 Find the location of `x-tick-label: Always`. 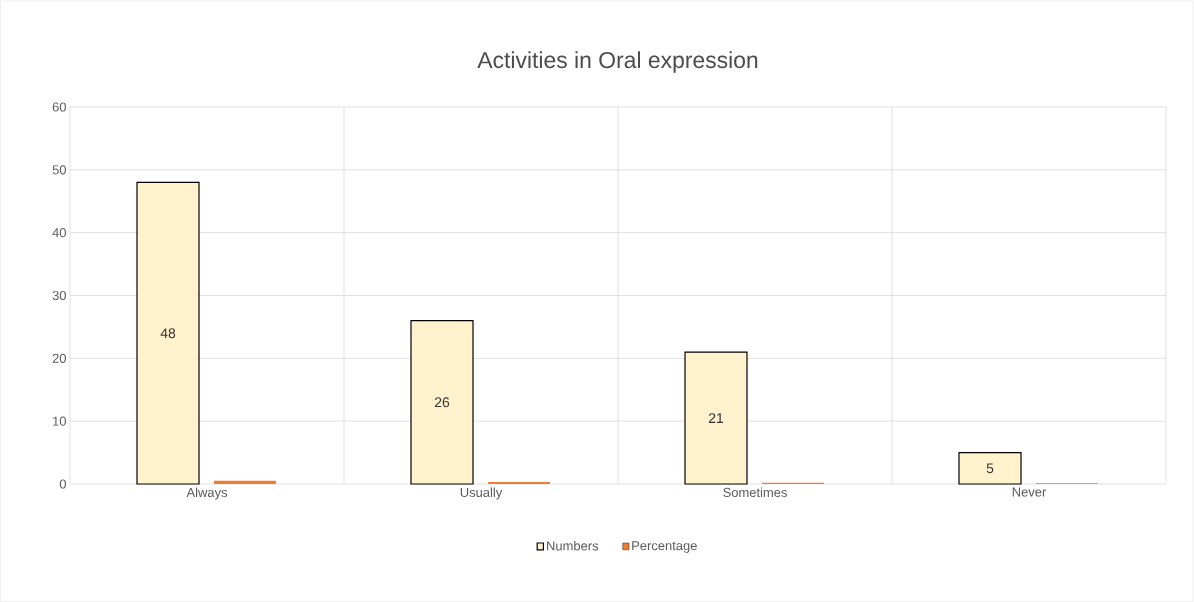

x-tick-label: Always is located at coordinates (207, 493).